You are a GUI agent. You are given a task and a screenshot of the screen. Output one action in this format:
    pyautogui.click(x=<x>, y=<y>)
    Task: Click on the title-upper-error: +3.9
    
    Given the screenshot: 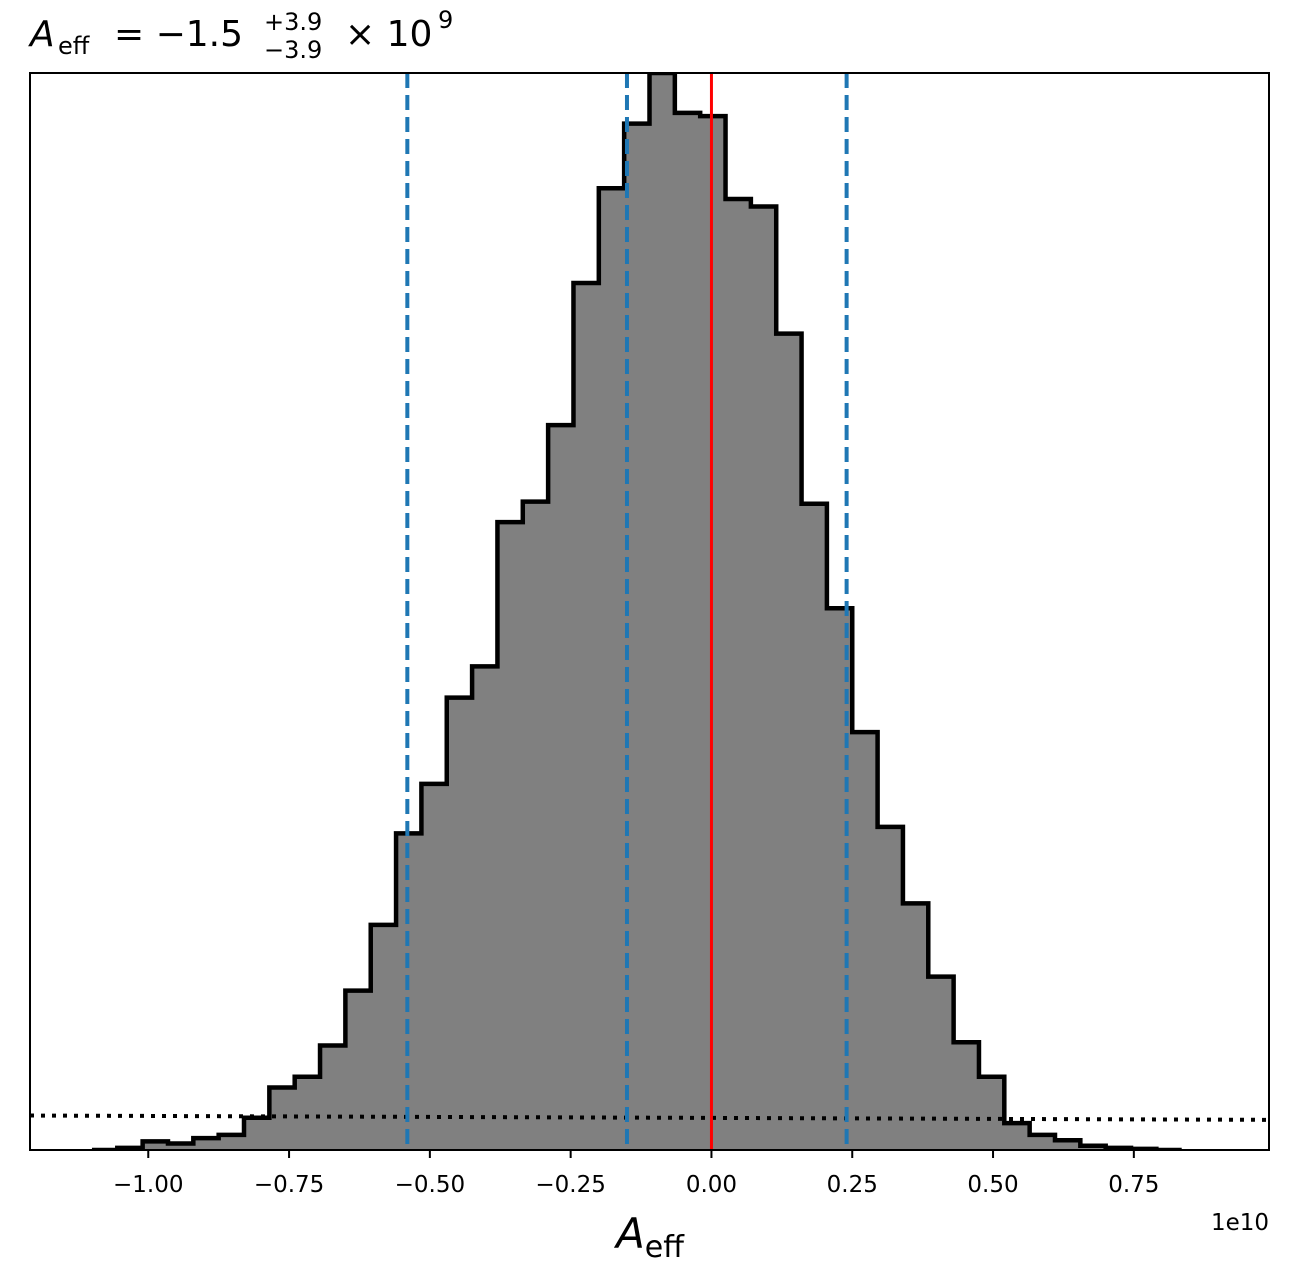 What is the action you would take?
    pyautogui.click(x=293, y=22)
    